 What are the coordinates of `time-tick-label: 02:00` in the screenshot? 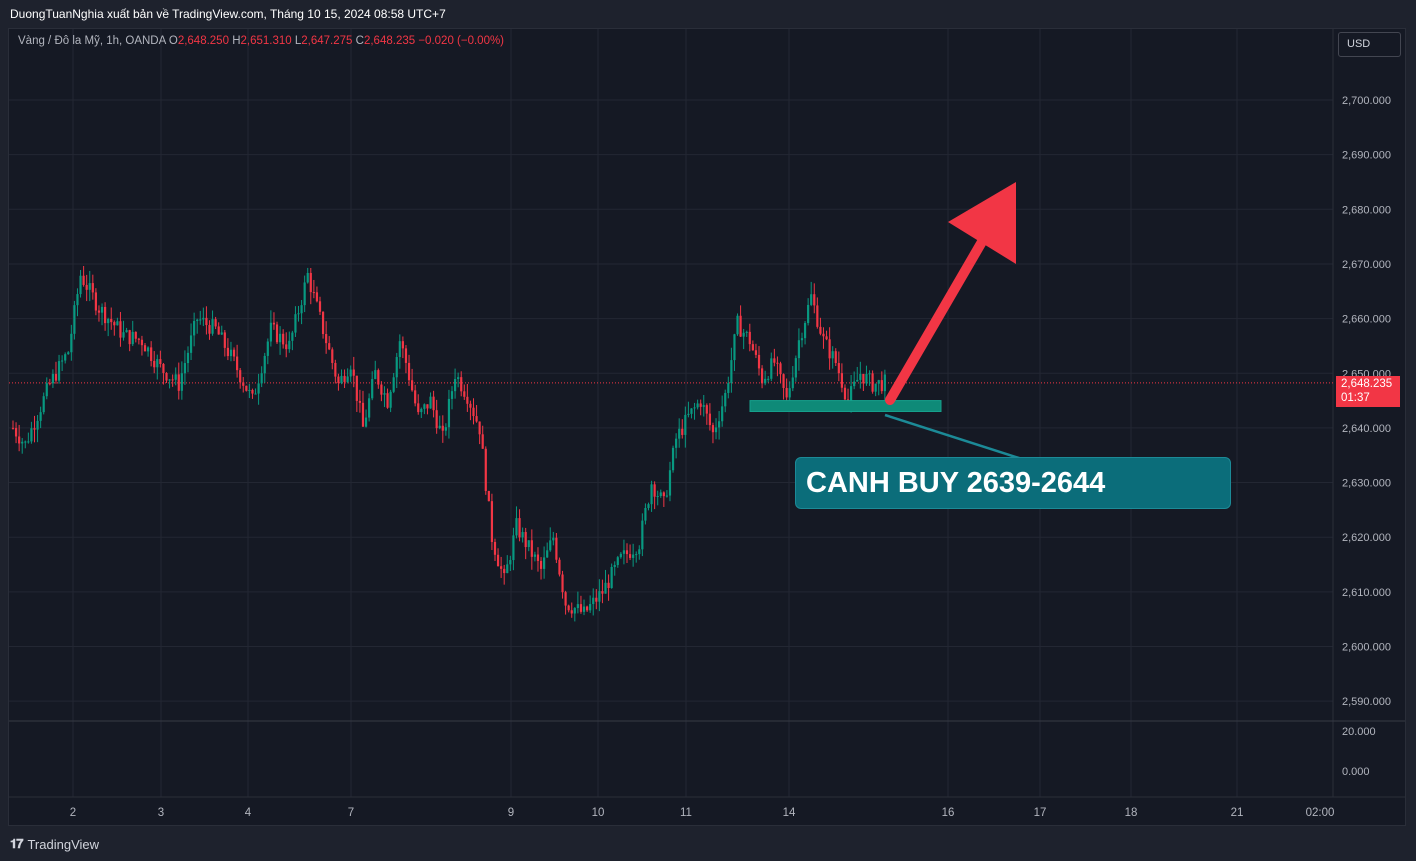 It's located at (1320, 813).